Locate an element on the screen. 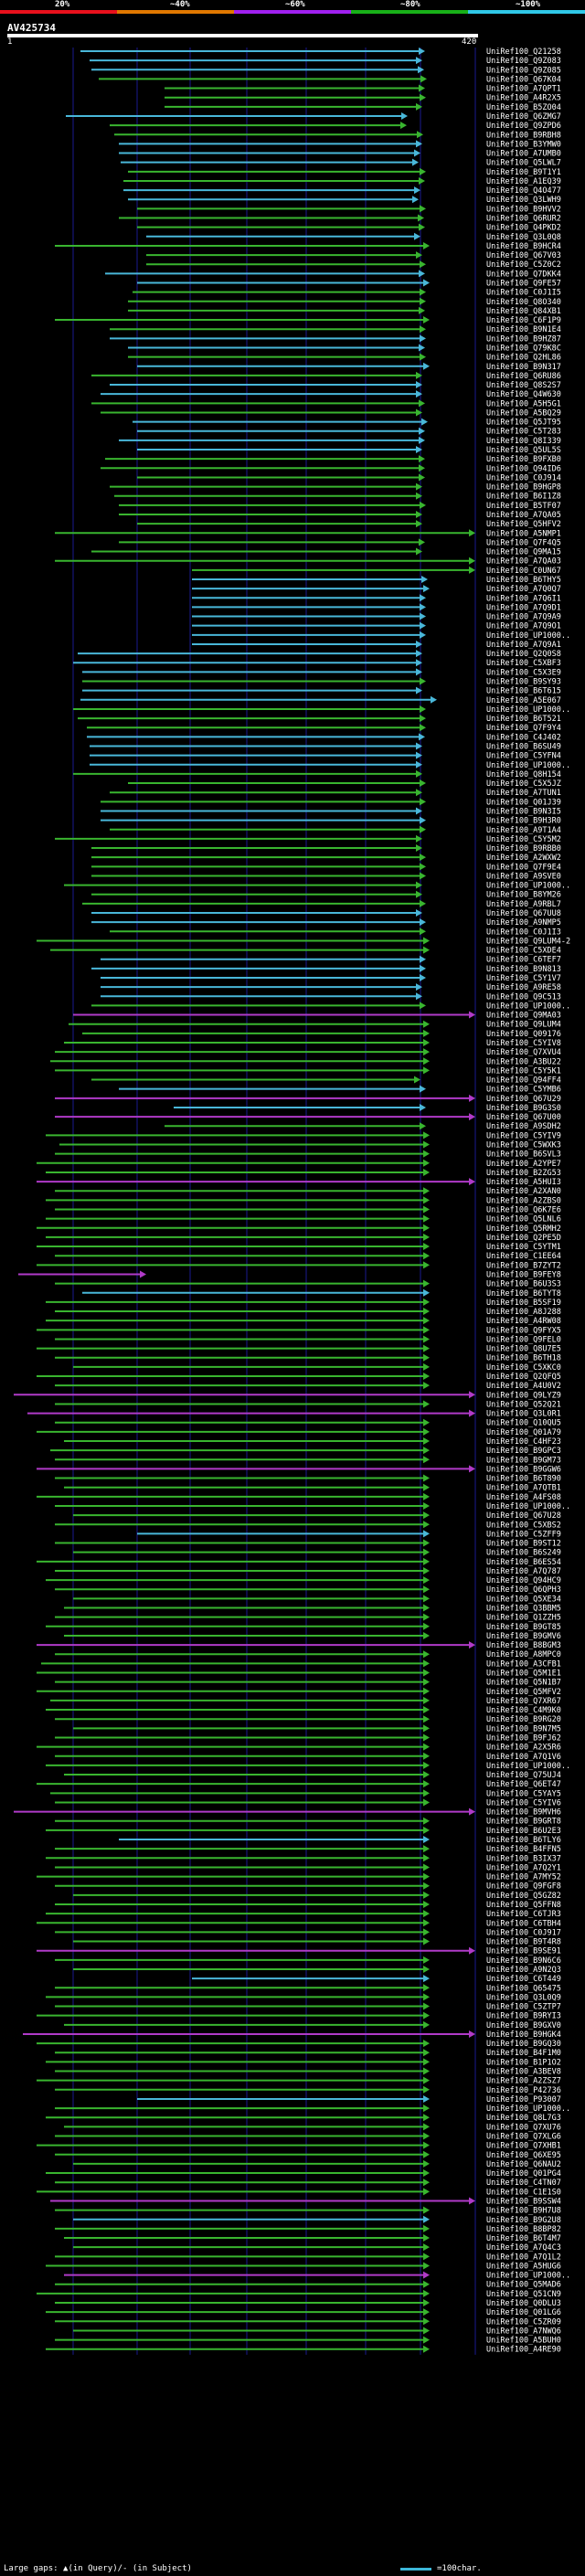  hit-row-33: UniRef100_Q79K8C is located at coordinates (344, 348).